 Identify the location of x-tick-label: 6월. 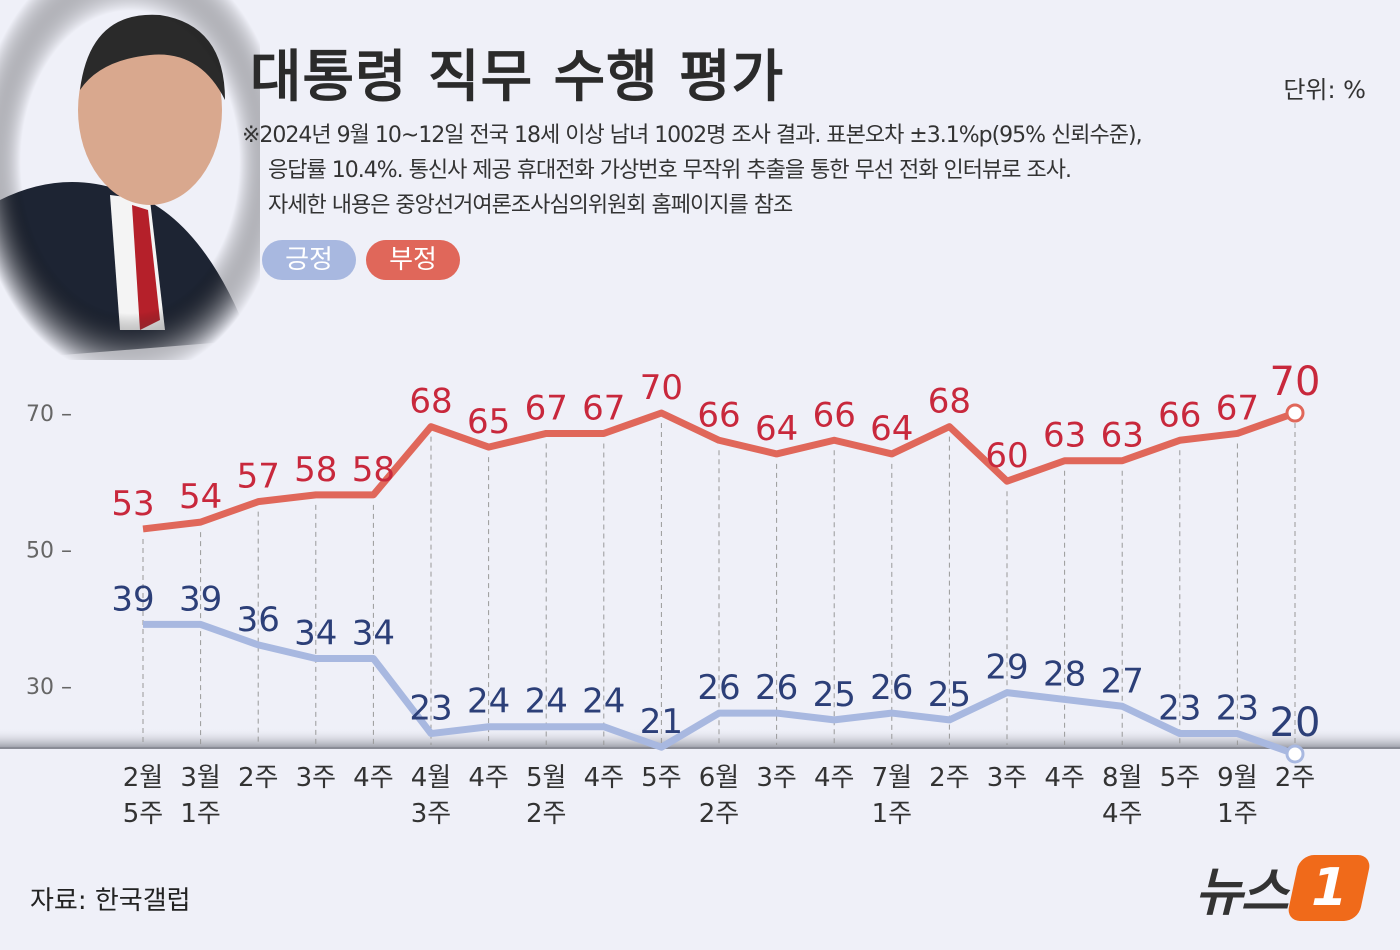
(719, 778).